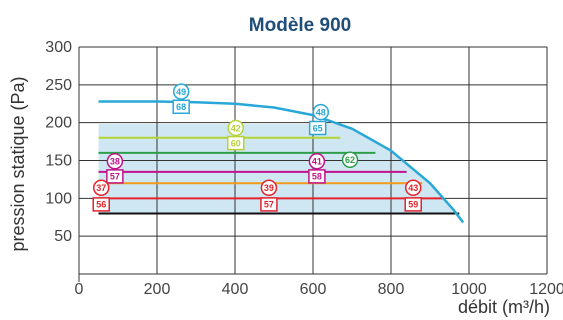 This screenshot has width=563, height=320. Describe the element at coordinates (504, 307) in the screenshot. I see `x-axis-label: débit (m³/h)` at that location.